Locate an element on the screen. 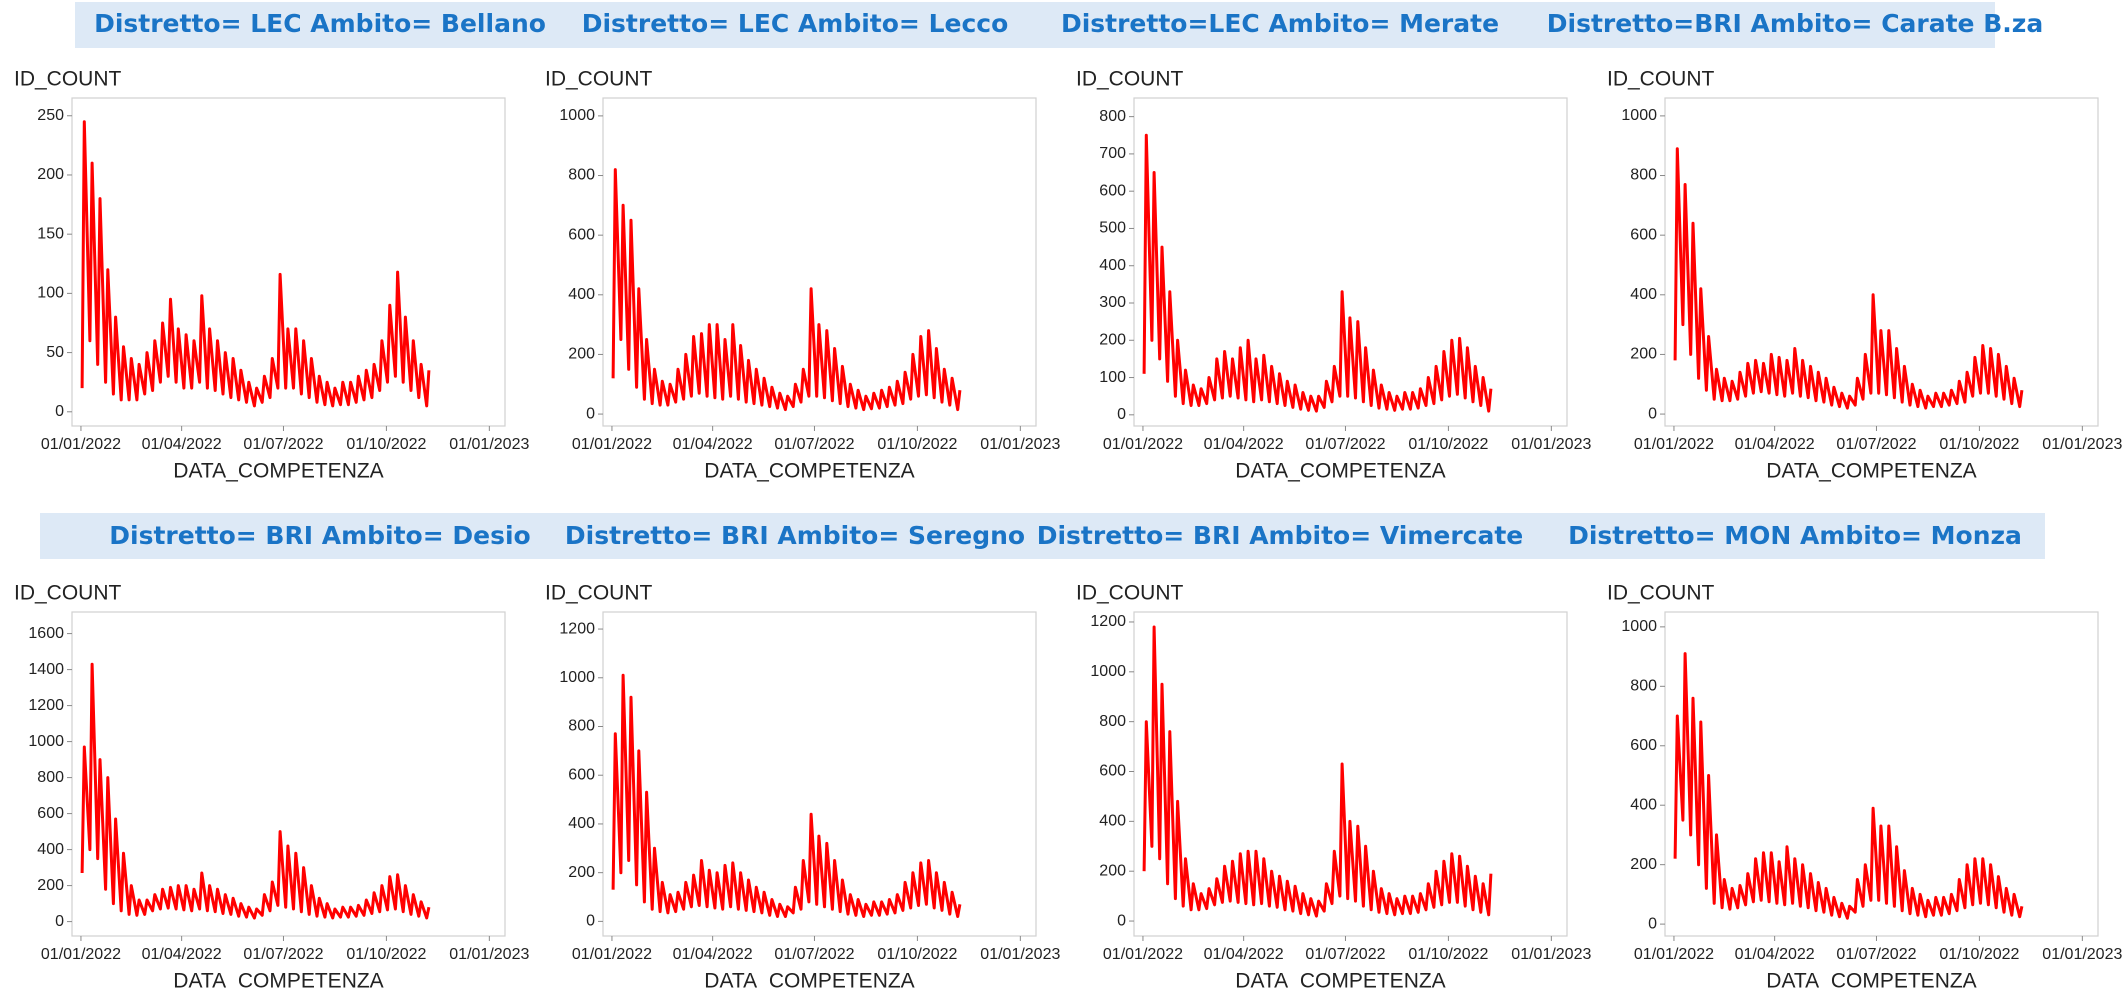 This screenshot has width=2125, height=990. y-tick-label: 500 is located at coordinates (1112, 228).